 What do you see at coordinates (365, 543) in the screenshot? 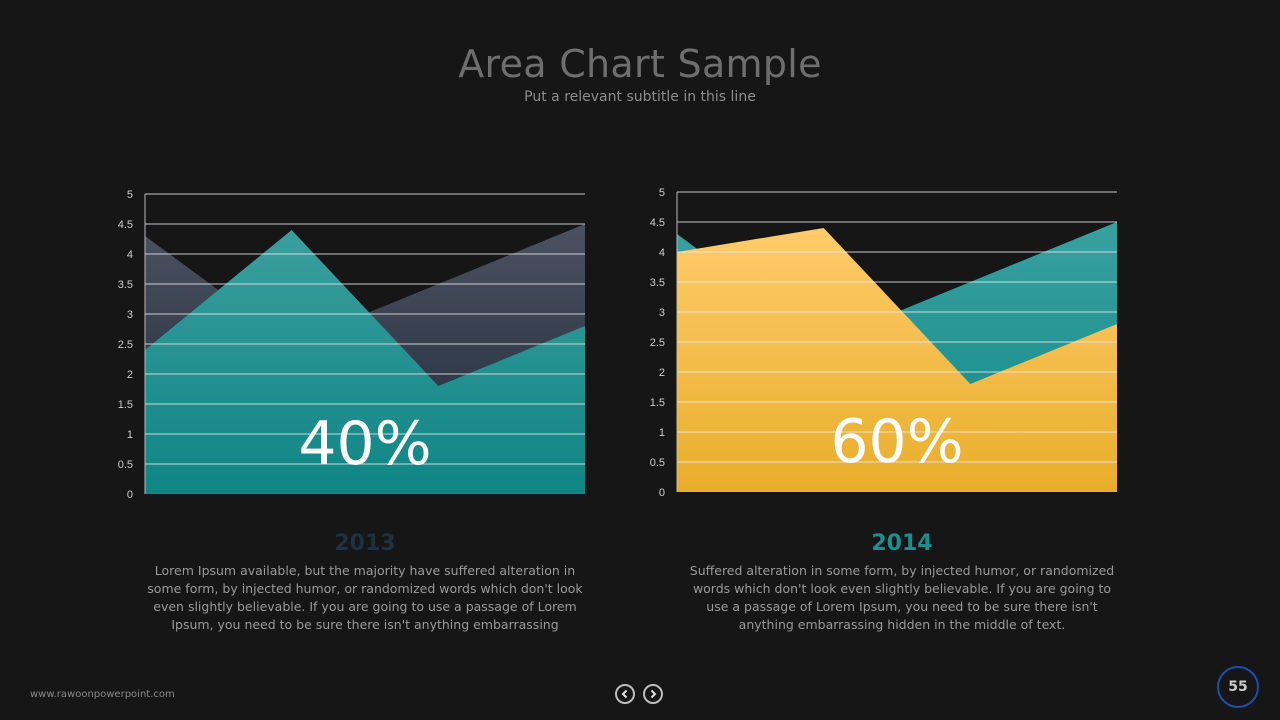
I see `year-label-2013: 2013` at bounding box center [365, 543].